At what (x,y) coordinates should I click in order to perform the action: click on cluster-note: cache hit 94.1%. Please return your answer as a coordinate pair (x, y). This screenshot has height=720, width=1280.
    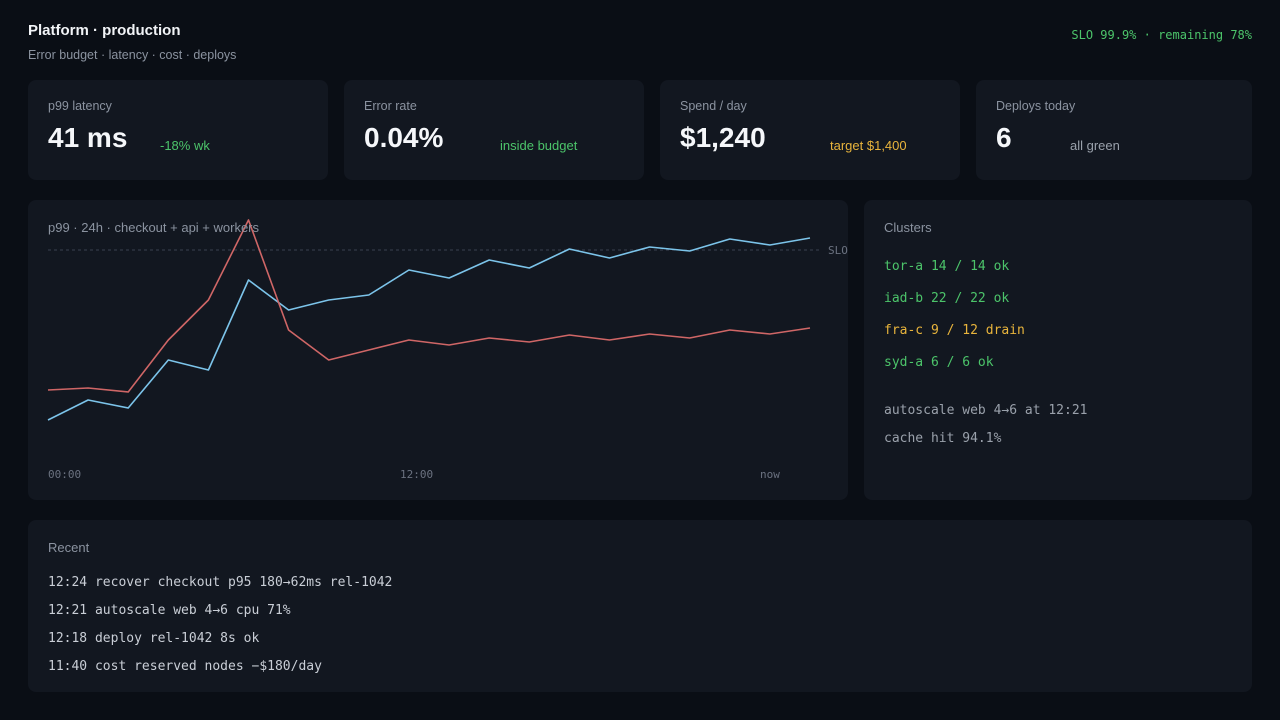
    Looking at the image, I should click on (943, 438).